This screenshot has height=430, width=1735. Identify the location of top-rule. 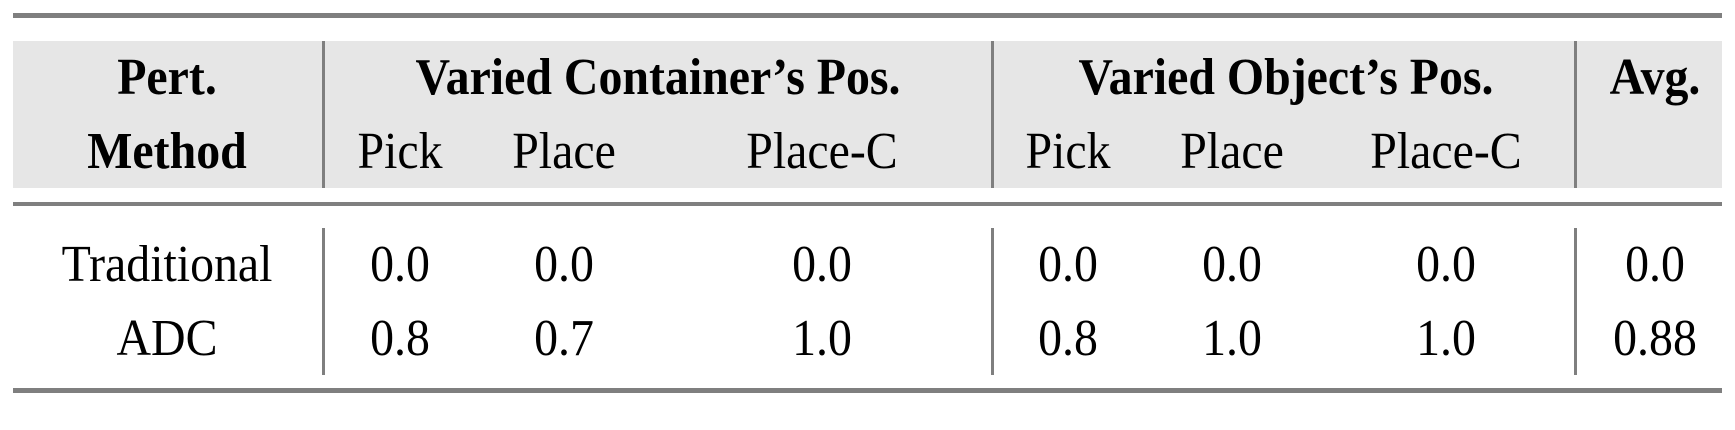
(867, 15).